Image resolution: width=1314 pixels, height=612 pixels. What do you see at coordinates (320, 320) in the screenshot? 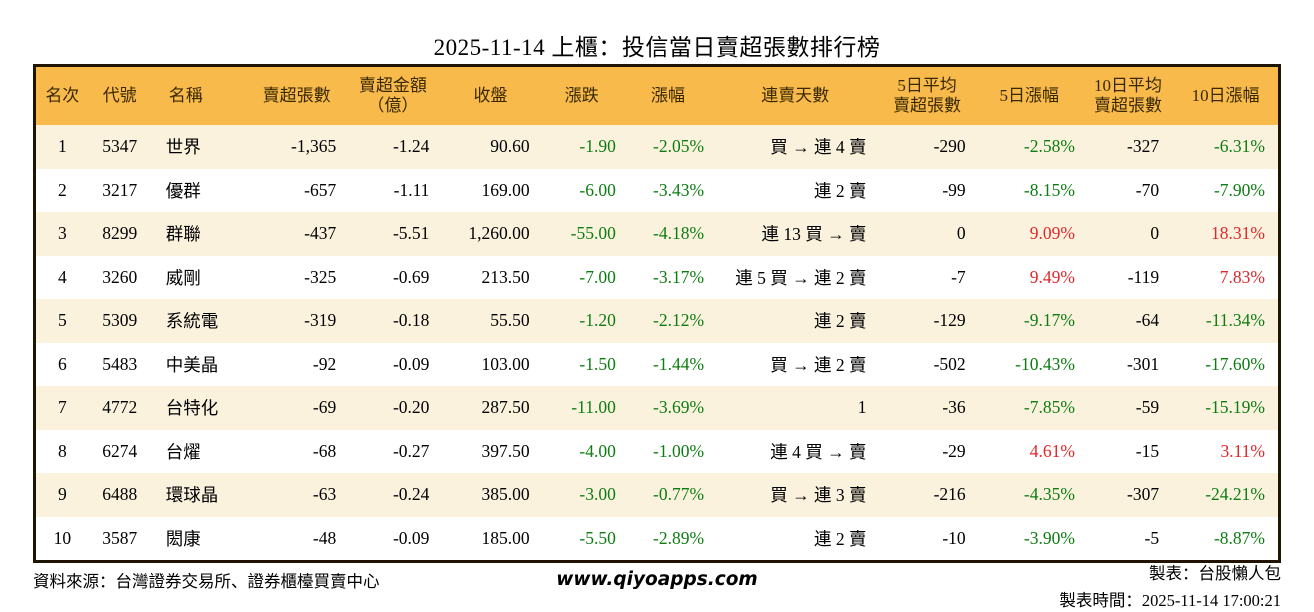
I see `cell-sell_shares: -319` at bounding box center [320, 320].